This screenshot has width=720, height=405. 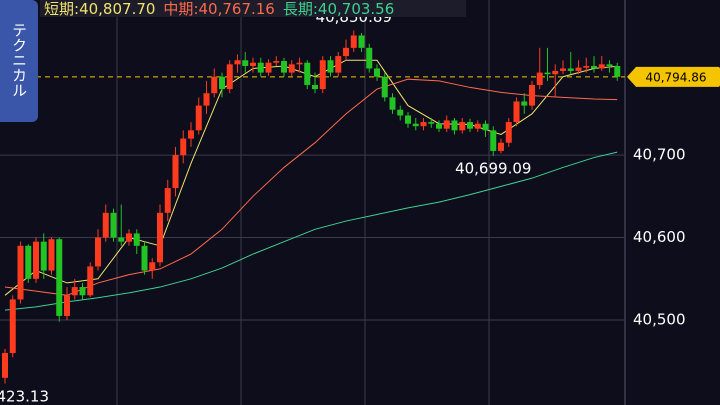 What do you see at coordinates (659, 237) in the screenshot?
I see `y-tick-label: 40,600` at bounding box center [659, 237].